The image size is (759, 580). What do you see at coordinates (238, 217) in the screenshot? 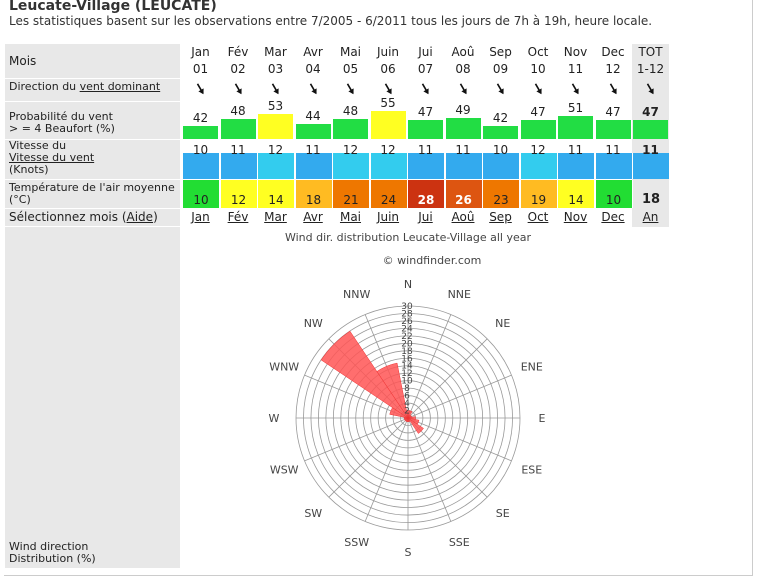
I see `month-select-link: Fév` at bounding box center [238, 217].